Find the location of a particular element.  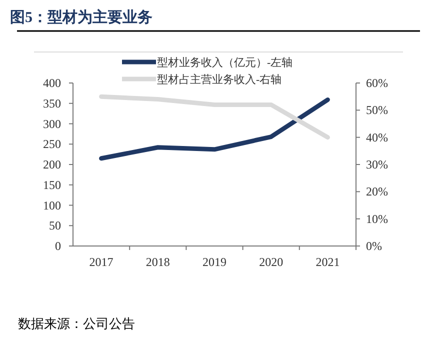

y-tick-label: 0 is located at coordinates (58, 246).